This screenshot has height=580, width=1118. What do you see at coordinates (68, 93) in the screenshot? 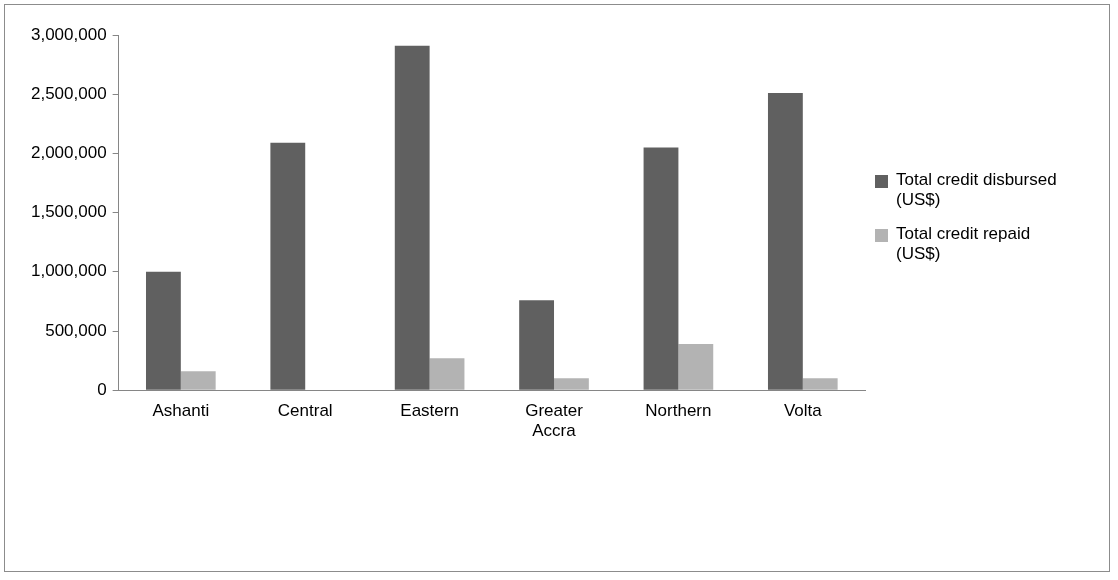
I see `y-tick-label: 2,500,000` at bounding box center [68, 93].